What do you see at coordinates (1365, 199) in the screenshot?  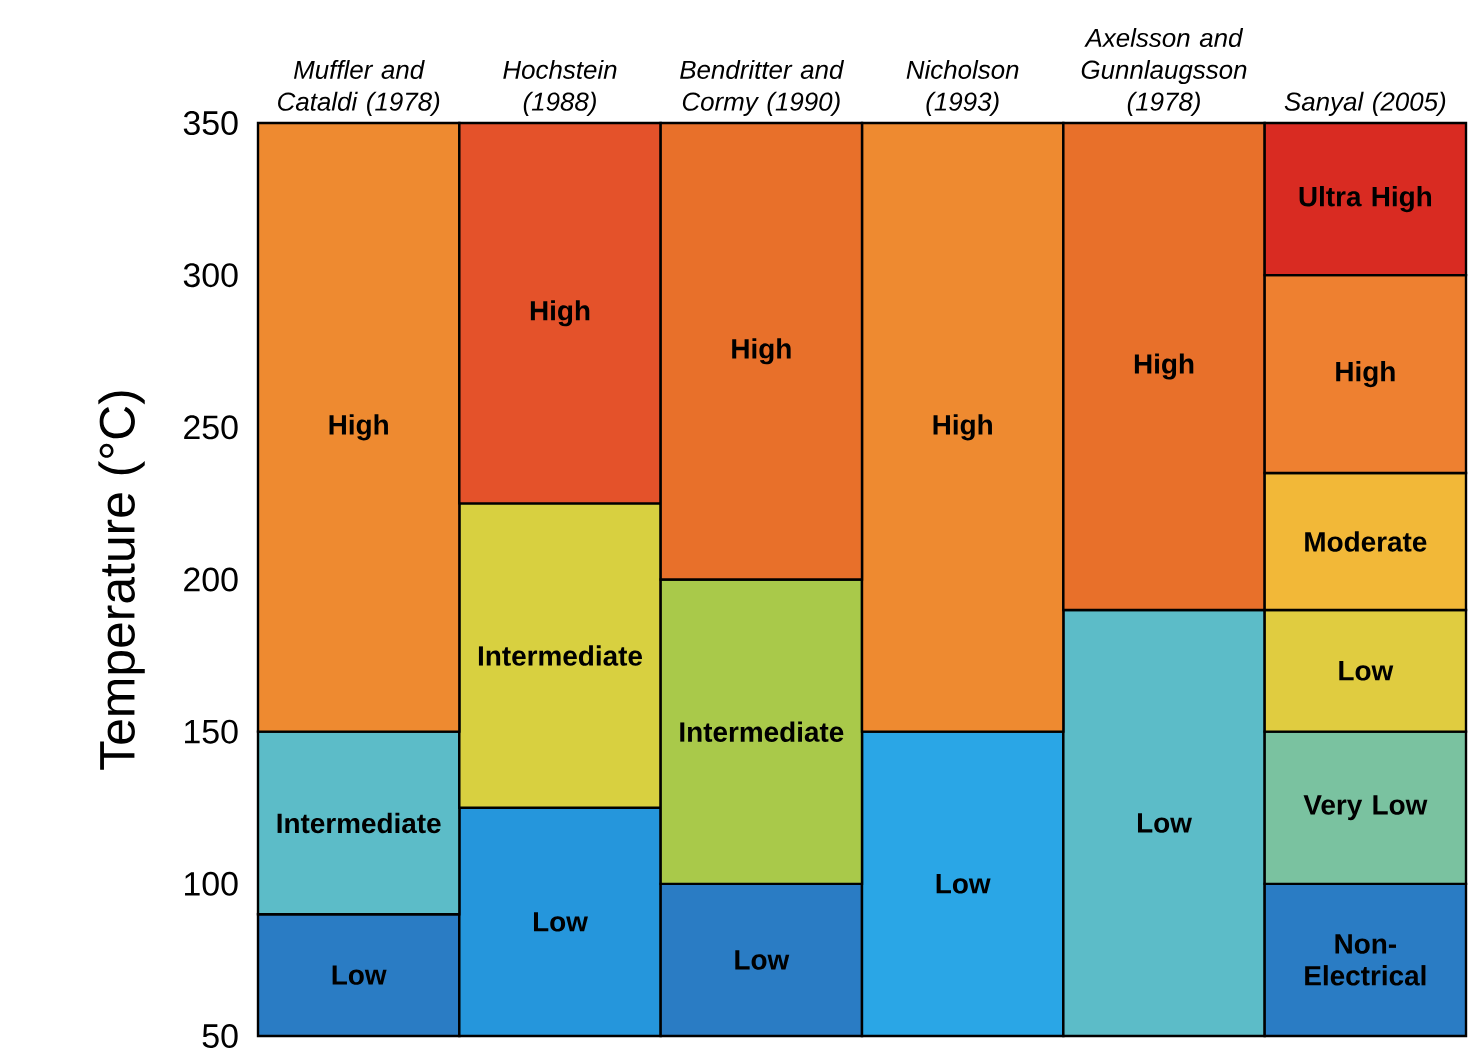 I see `data-label: Ultra High` at bounding box center [1365, 199].